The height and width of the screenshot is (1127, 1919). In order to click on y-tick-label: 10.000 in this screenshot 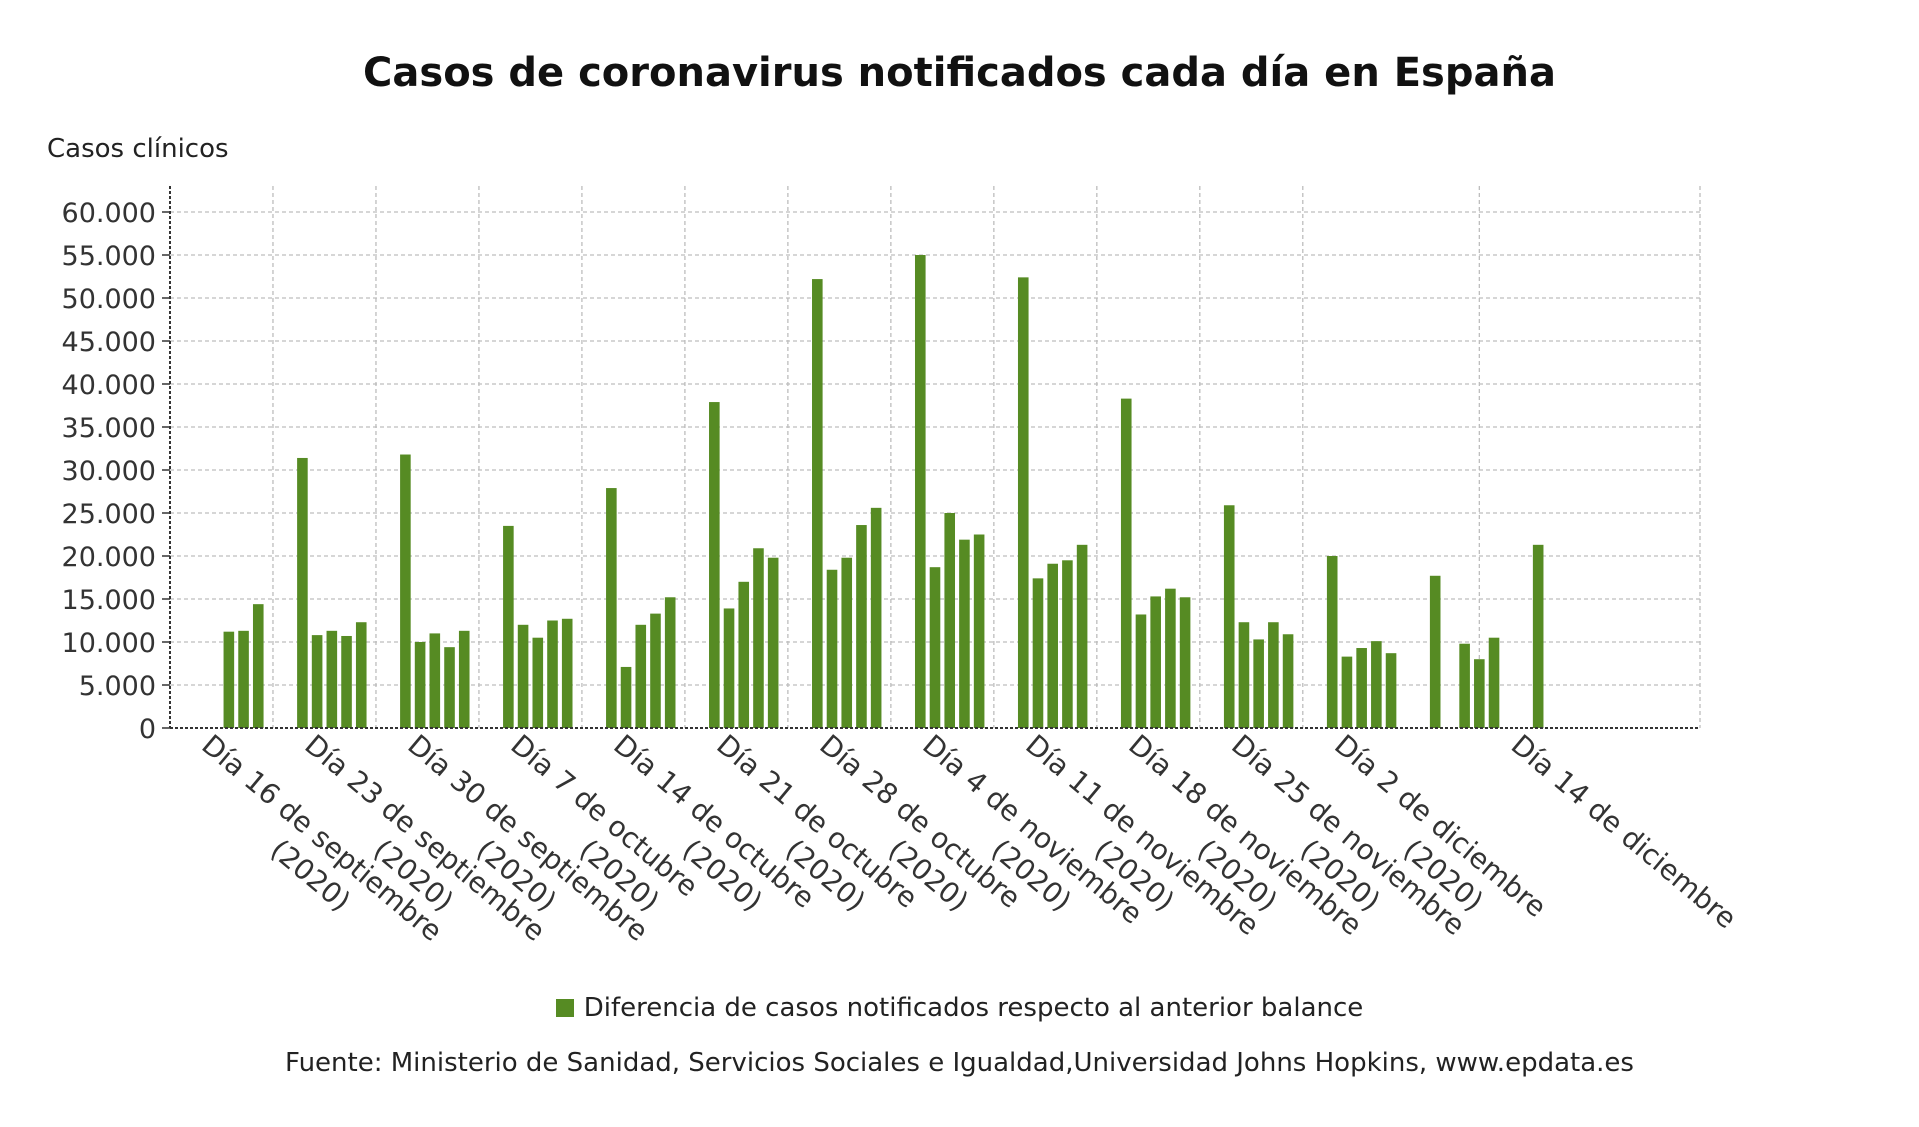, I will do `click(109, 643)`.